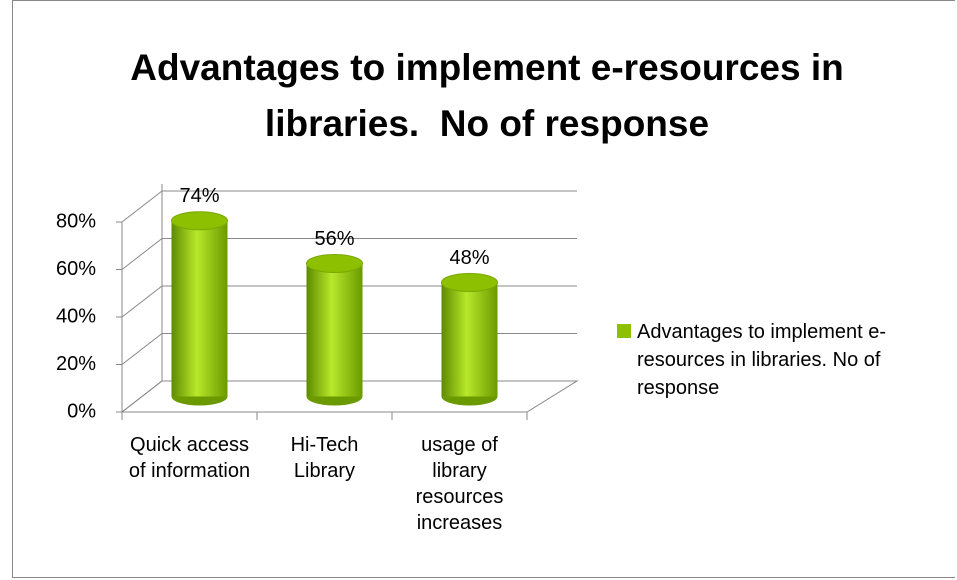  What do you see at coordinates (469, 258) in the screenshot?
I see `value-label: 48%` at bounding box center [469, 258].